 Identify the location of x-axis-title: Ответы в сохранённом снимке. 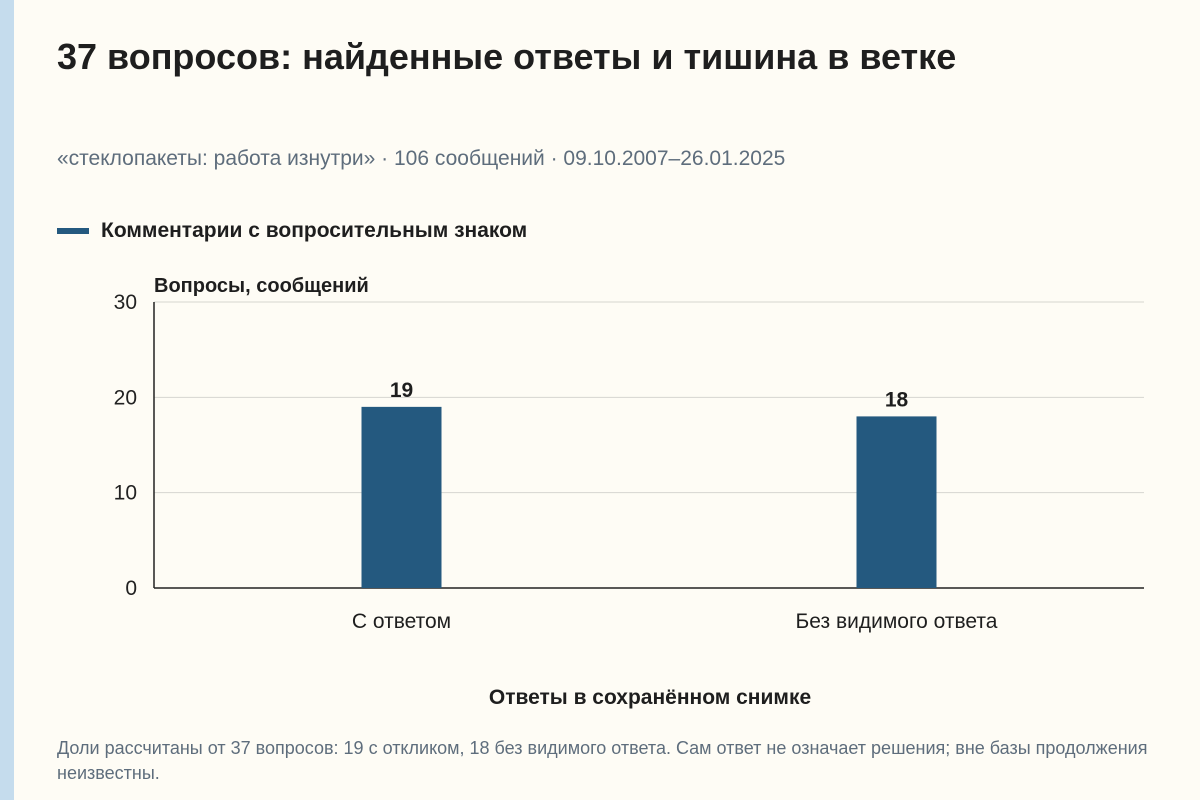
(650, 697).